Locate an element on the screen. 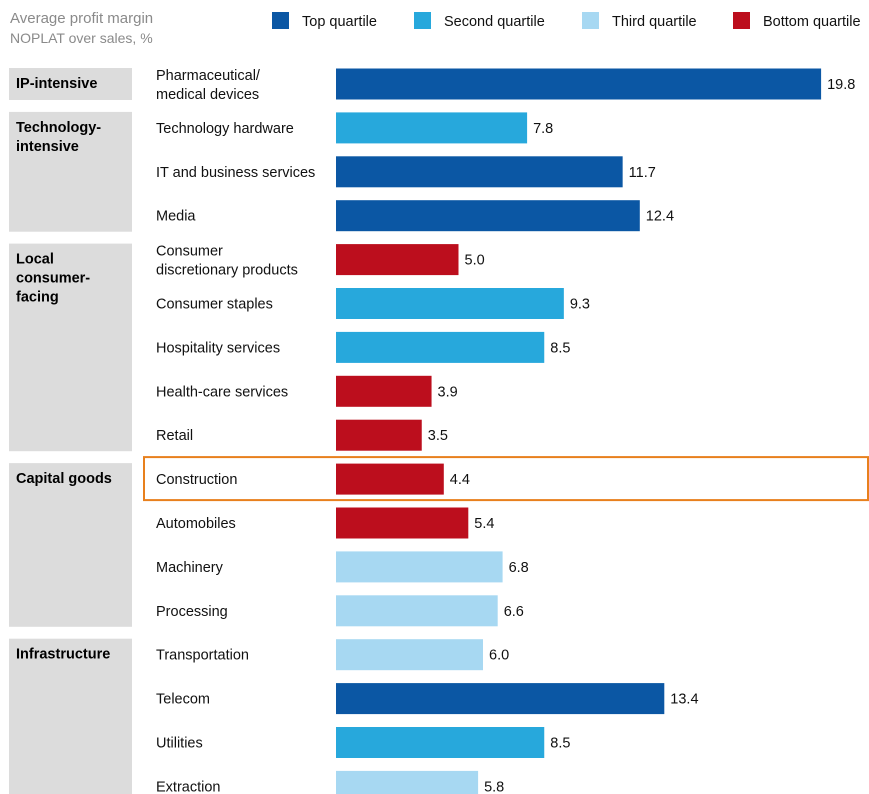 The image size is (869, 794). group-label: Local is located at coordinates (35, 260).